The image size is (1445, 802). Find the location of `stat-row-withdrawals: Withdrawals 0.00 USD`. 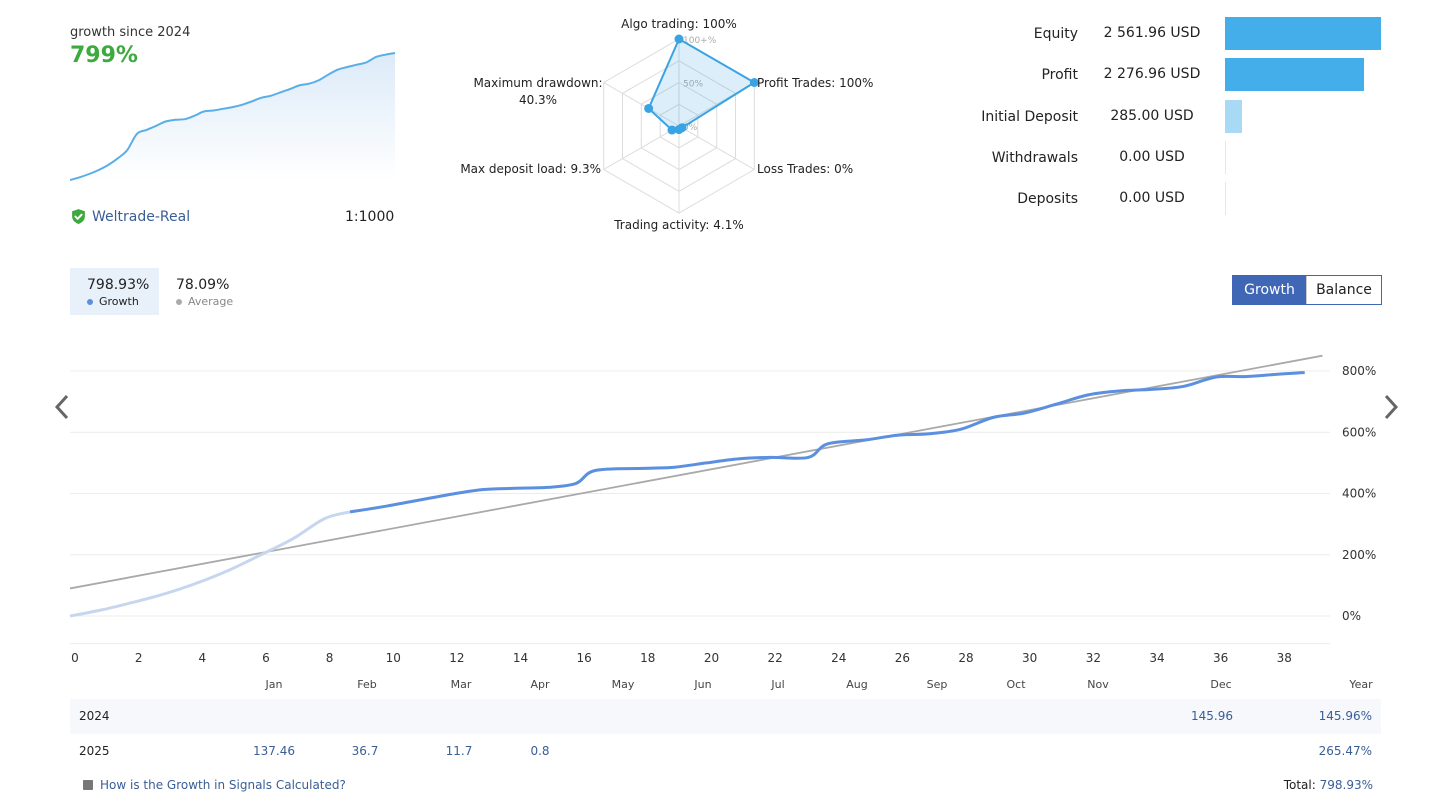

stat-row-withdrawals: Withdrawals 0.00 USD is located at coordinates (1175, 157).